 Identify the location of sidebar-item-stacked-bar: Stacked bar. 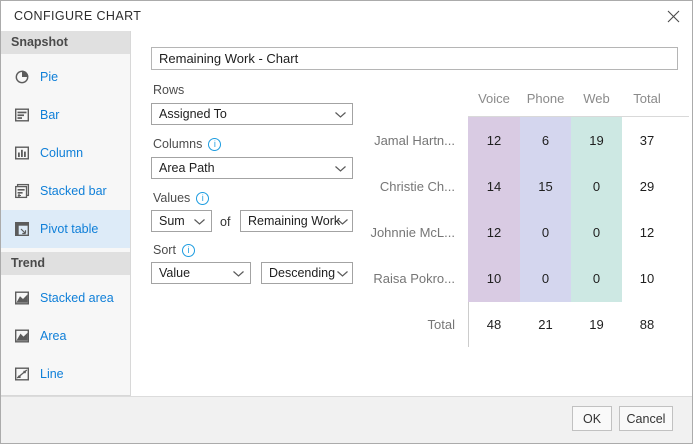
(65, 191).